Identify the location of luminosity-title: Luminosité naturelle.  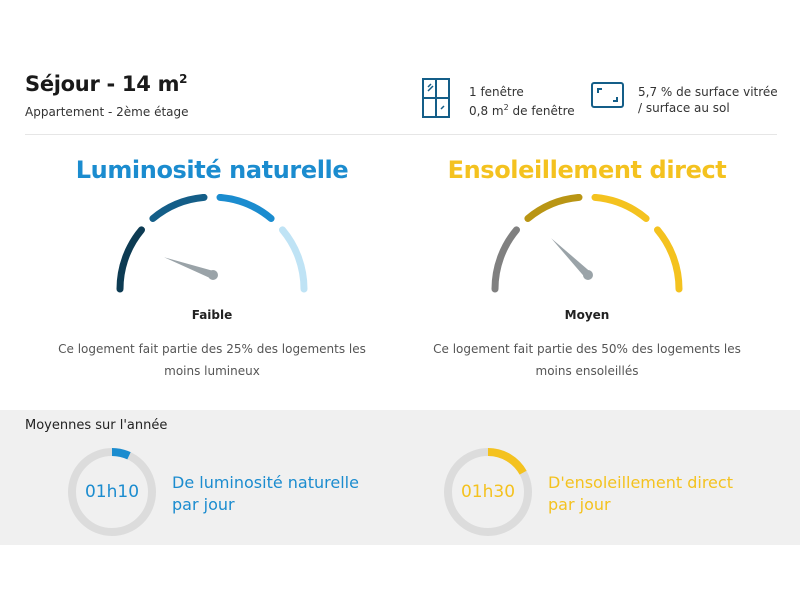
(212, 170).